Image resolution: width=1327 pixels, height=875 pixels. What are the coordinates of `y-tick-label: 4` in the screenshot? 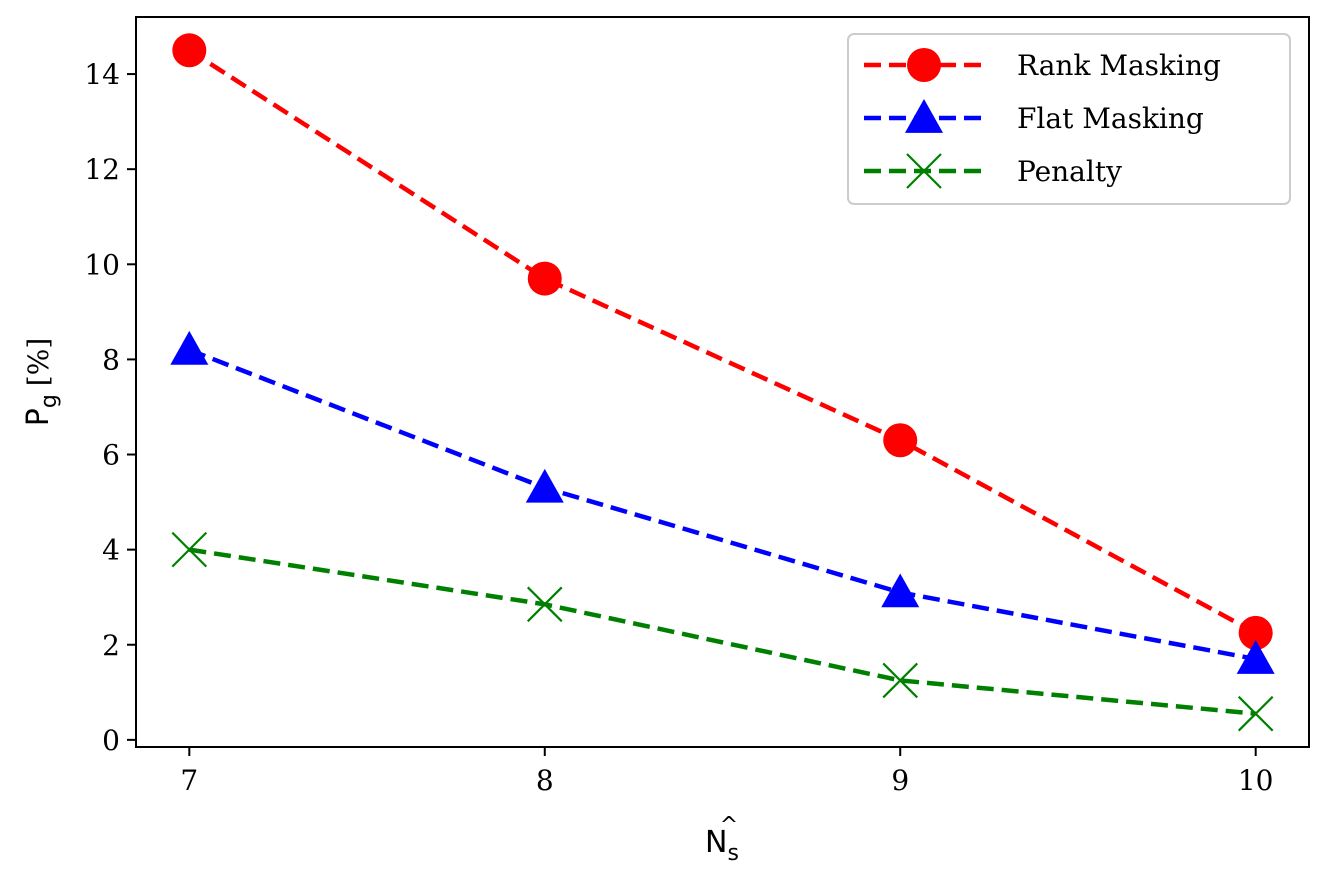 It's located at (111, 550).